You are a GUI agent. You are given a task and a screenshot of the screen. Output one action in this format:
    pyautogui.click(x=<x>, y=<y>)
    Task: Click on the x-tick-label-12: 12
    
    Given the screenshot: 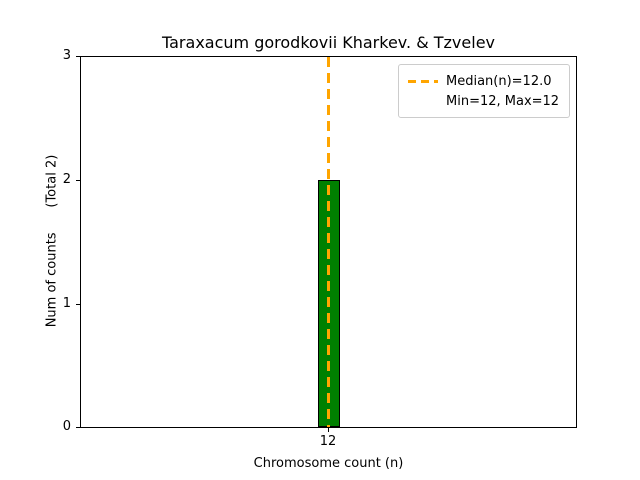 What is the action you would take?
    pyautogui.click(x=328, y=441)
    